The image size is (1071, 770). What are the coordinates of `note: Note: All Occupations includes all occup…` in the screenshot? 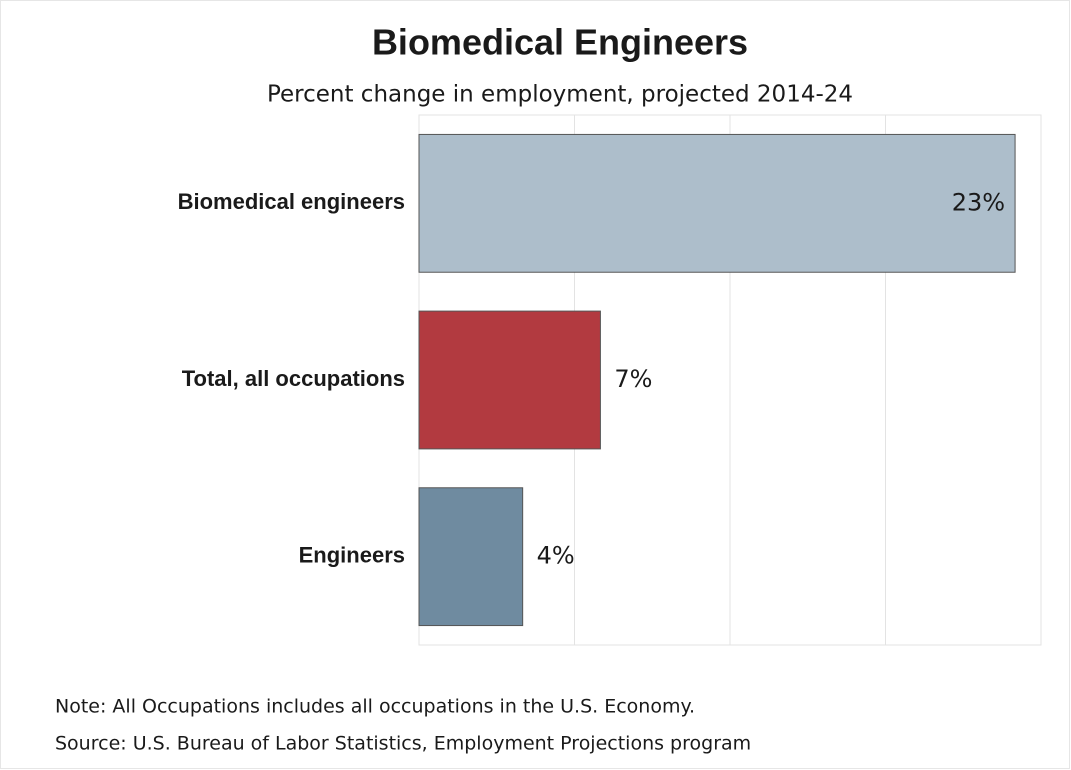 It's located at (375, 707).